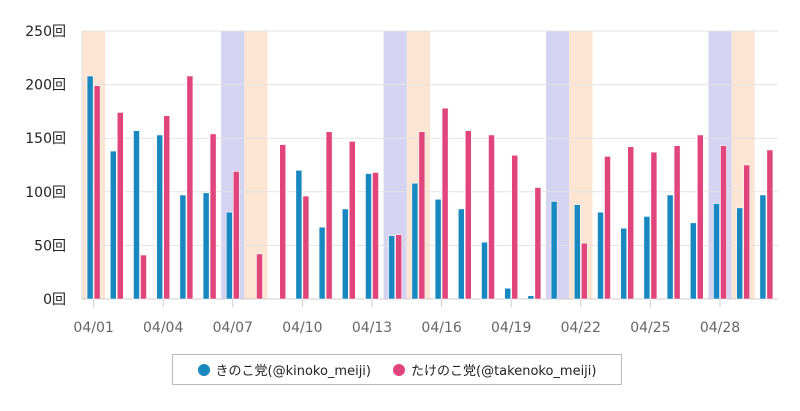 The image size is (800, 411). Describe the element at coordinates (650, 328) in the screenshot. I see `x-tick-label: 04/25` at that location.